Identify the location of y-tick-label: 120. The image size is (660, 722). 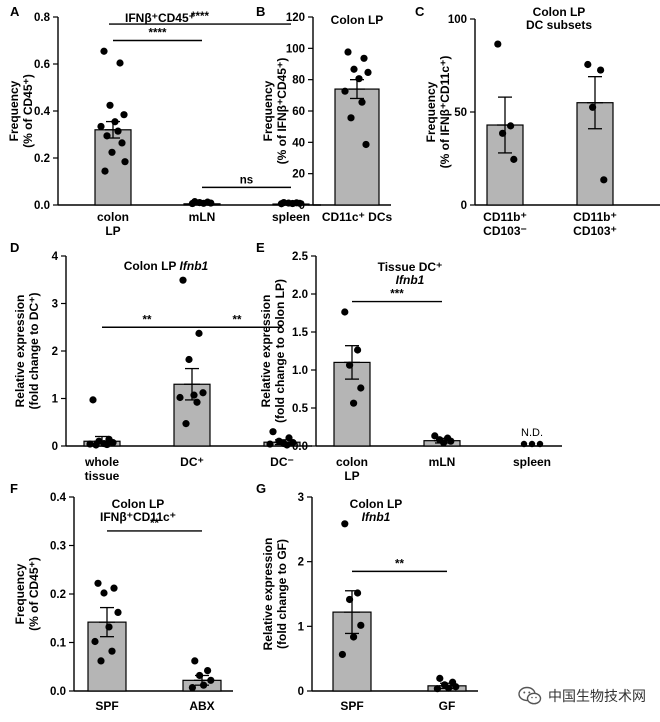
(295, 18).